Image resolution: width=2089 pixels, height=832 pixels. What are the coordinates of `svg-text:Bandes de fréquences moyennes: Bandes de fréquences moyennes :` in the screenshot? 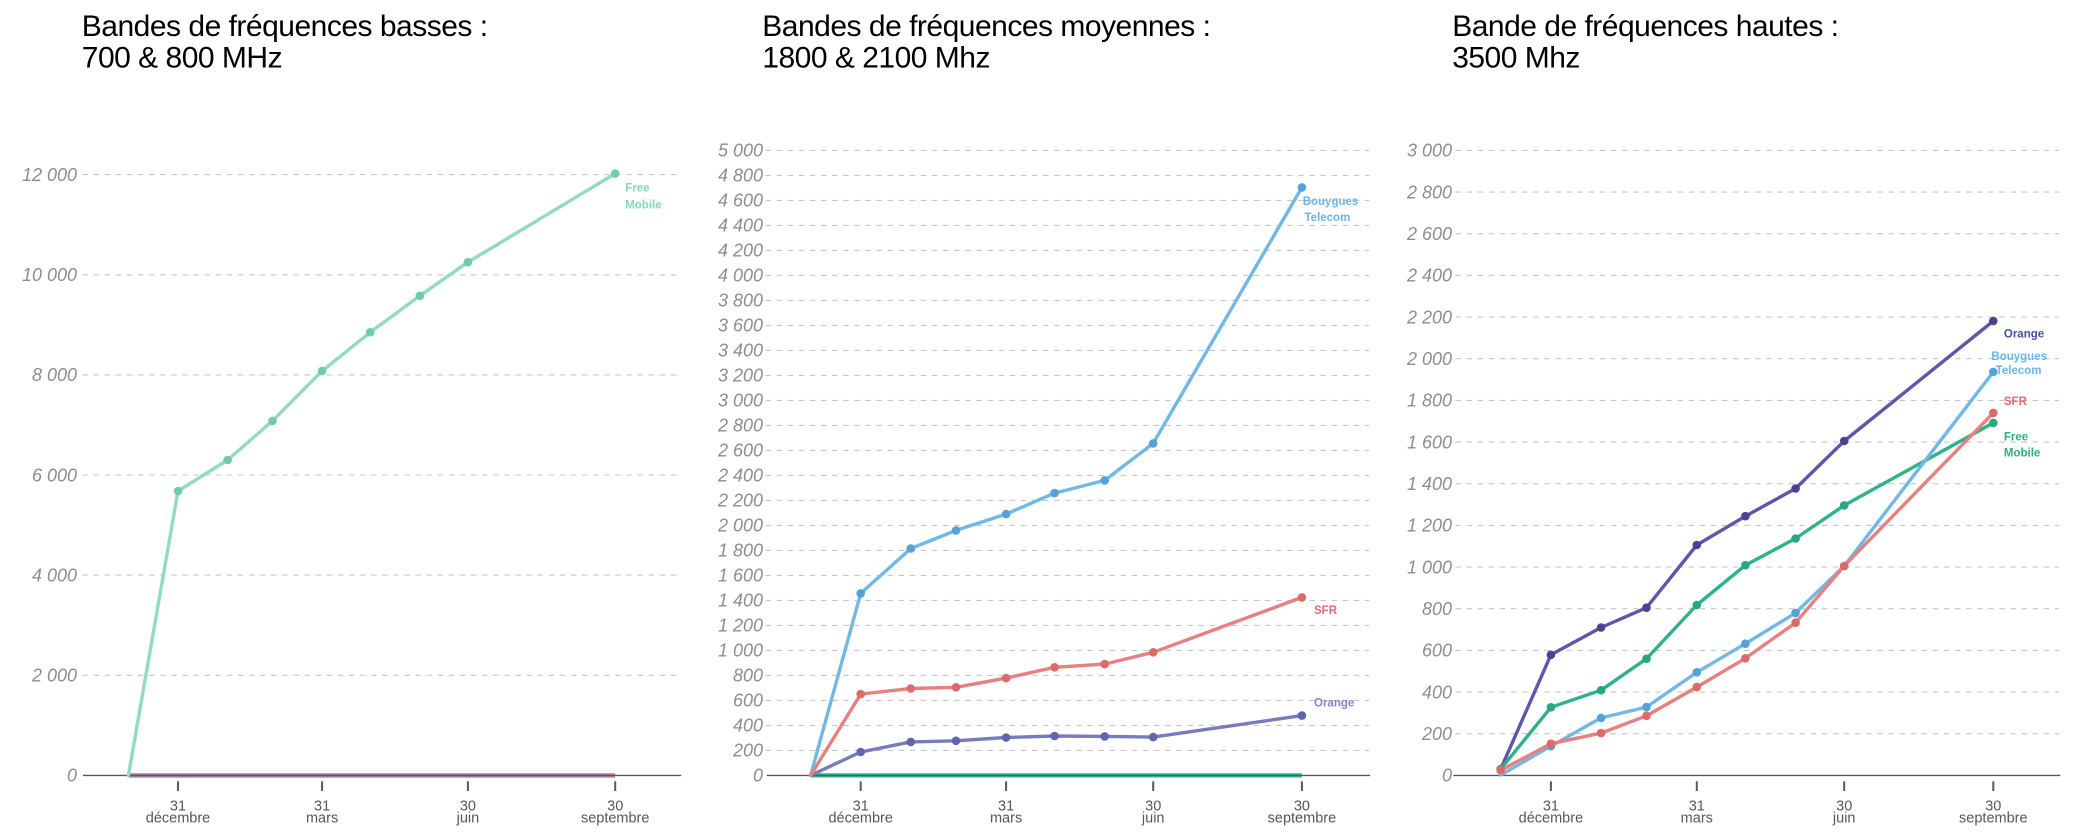 It's located at (986, 26).